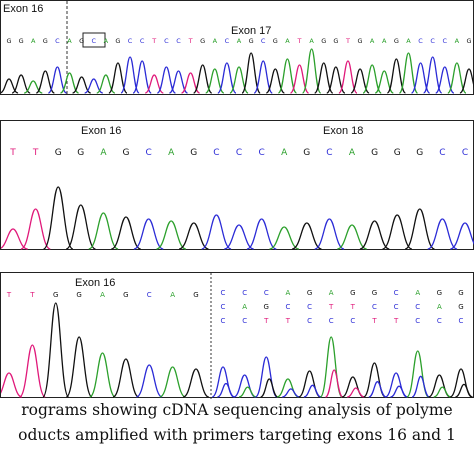 Image resolution: width=474 pixels, height=474 pixels. I want to click on exon-label-18: Exon 18, so click(343, 131).